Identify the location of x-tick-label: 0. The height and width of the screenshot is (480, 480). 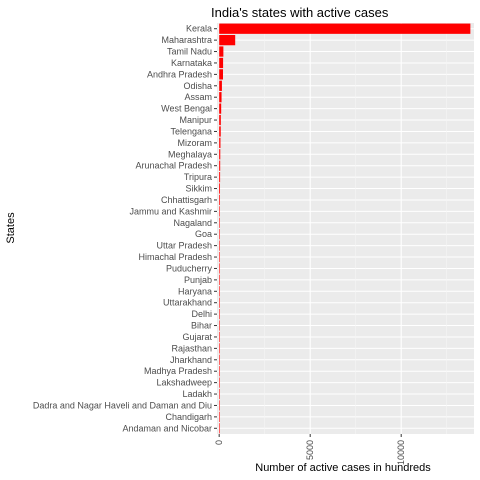
(219, 442).